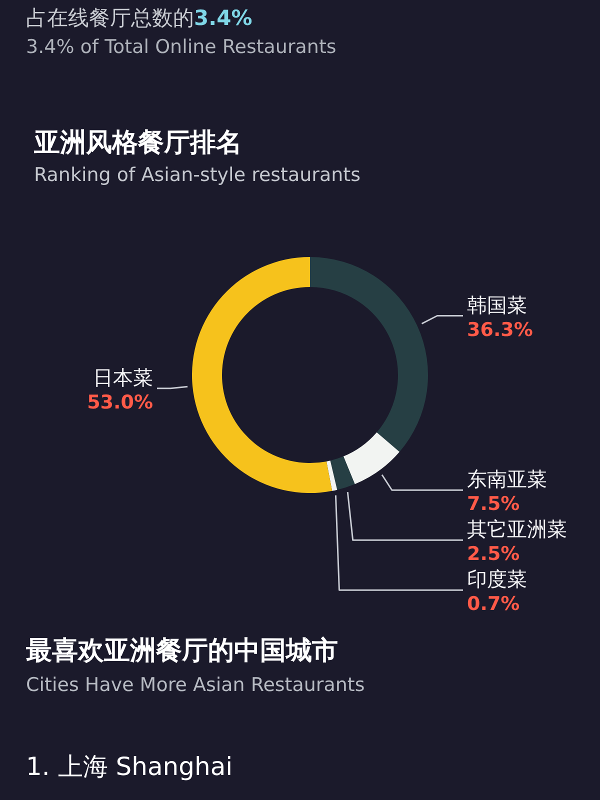 The height and width of the screenshot is (800, 600). What do you see at coordinates (139, 18) in the screenshot?
I see `text: 占在线餐厅总数的3.4%` at bounding box center [139, 18].